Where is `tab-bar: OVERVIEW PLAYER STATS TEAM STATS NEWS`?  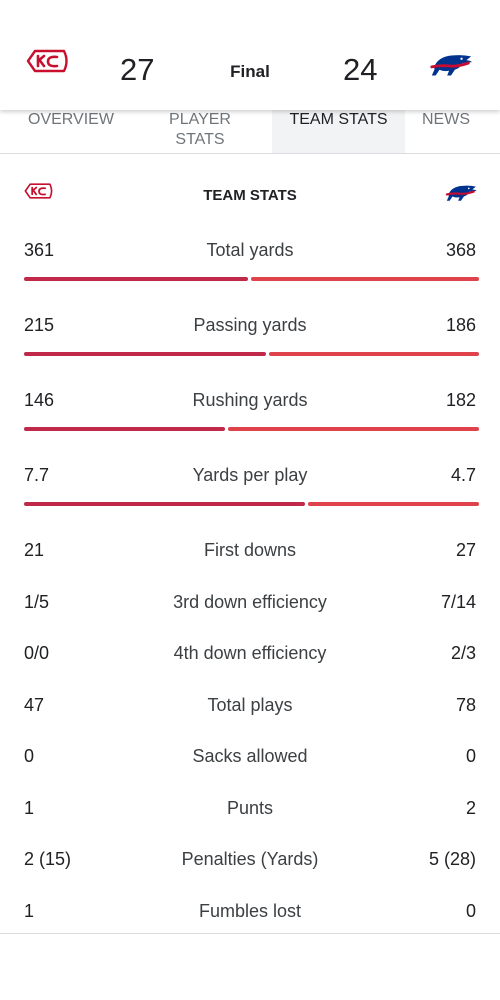 tab-bar: OVERVIEW PLAYER STATS TEAM STATS NEWS is located at coordinates (250, 132).